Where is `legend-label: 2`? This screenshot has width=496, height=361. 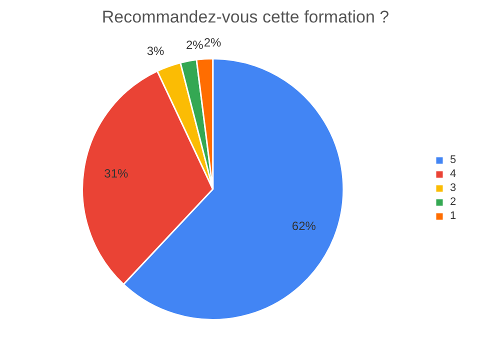
legend-label: 2 is located at coordinates (454, 202).